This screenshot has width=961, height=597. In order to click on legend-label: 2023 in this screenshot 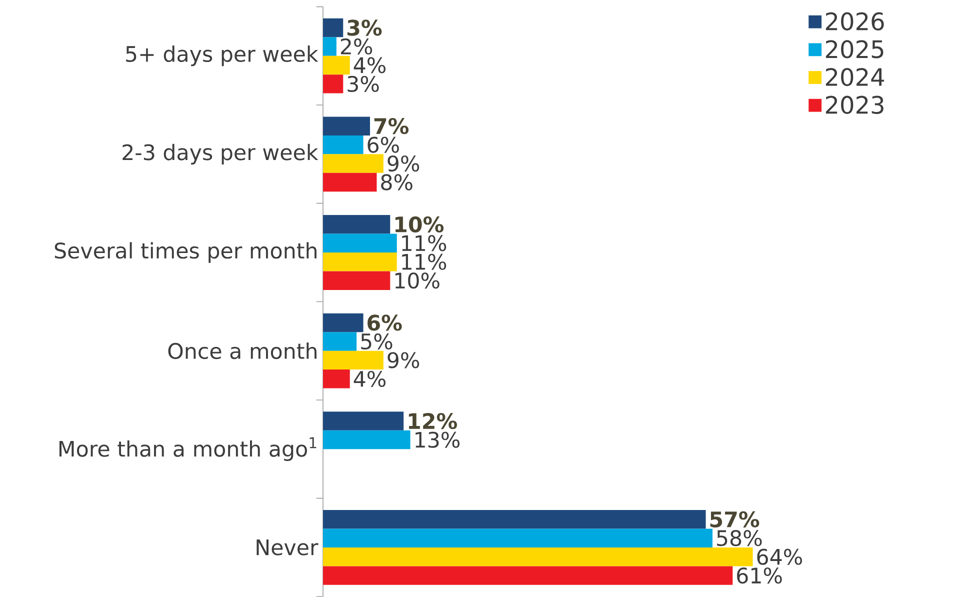, I will do `click(855, 105)`.